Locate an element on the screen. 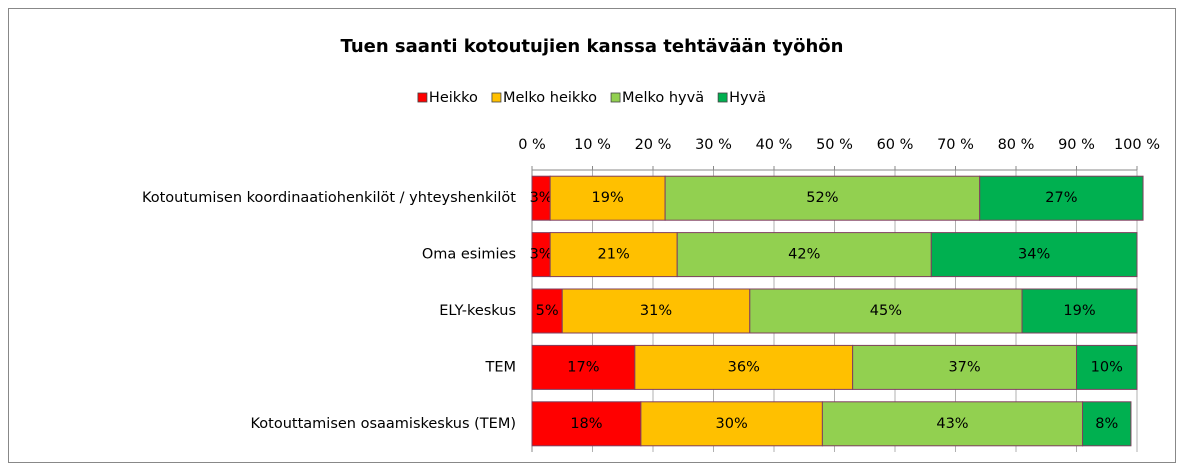  x-tick-label: 0 % is located at coordinates (532, 145).